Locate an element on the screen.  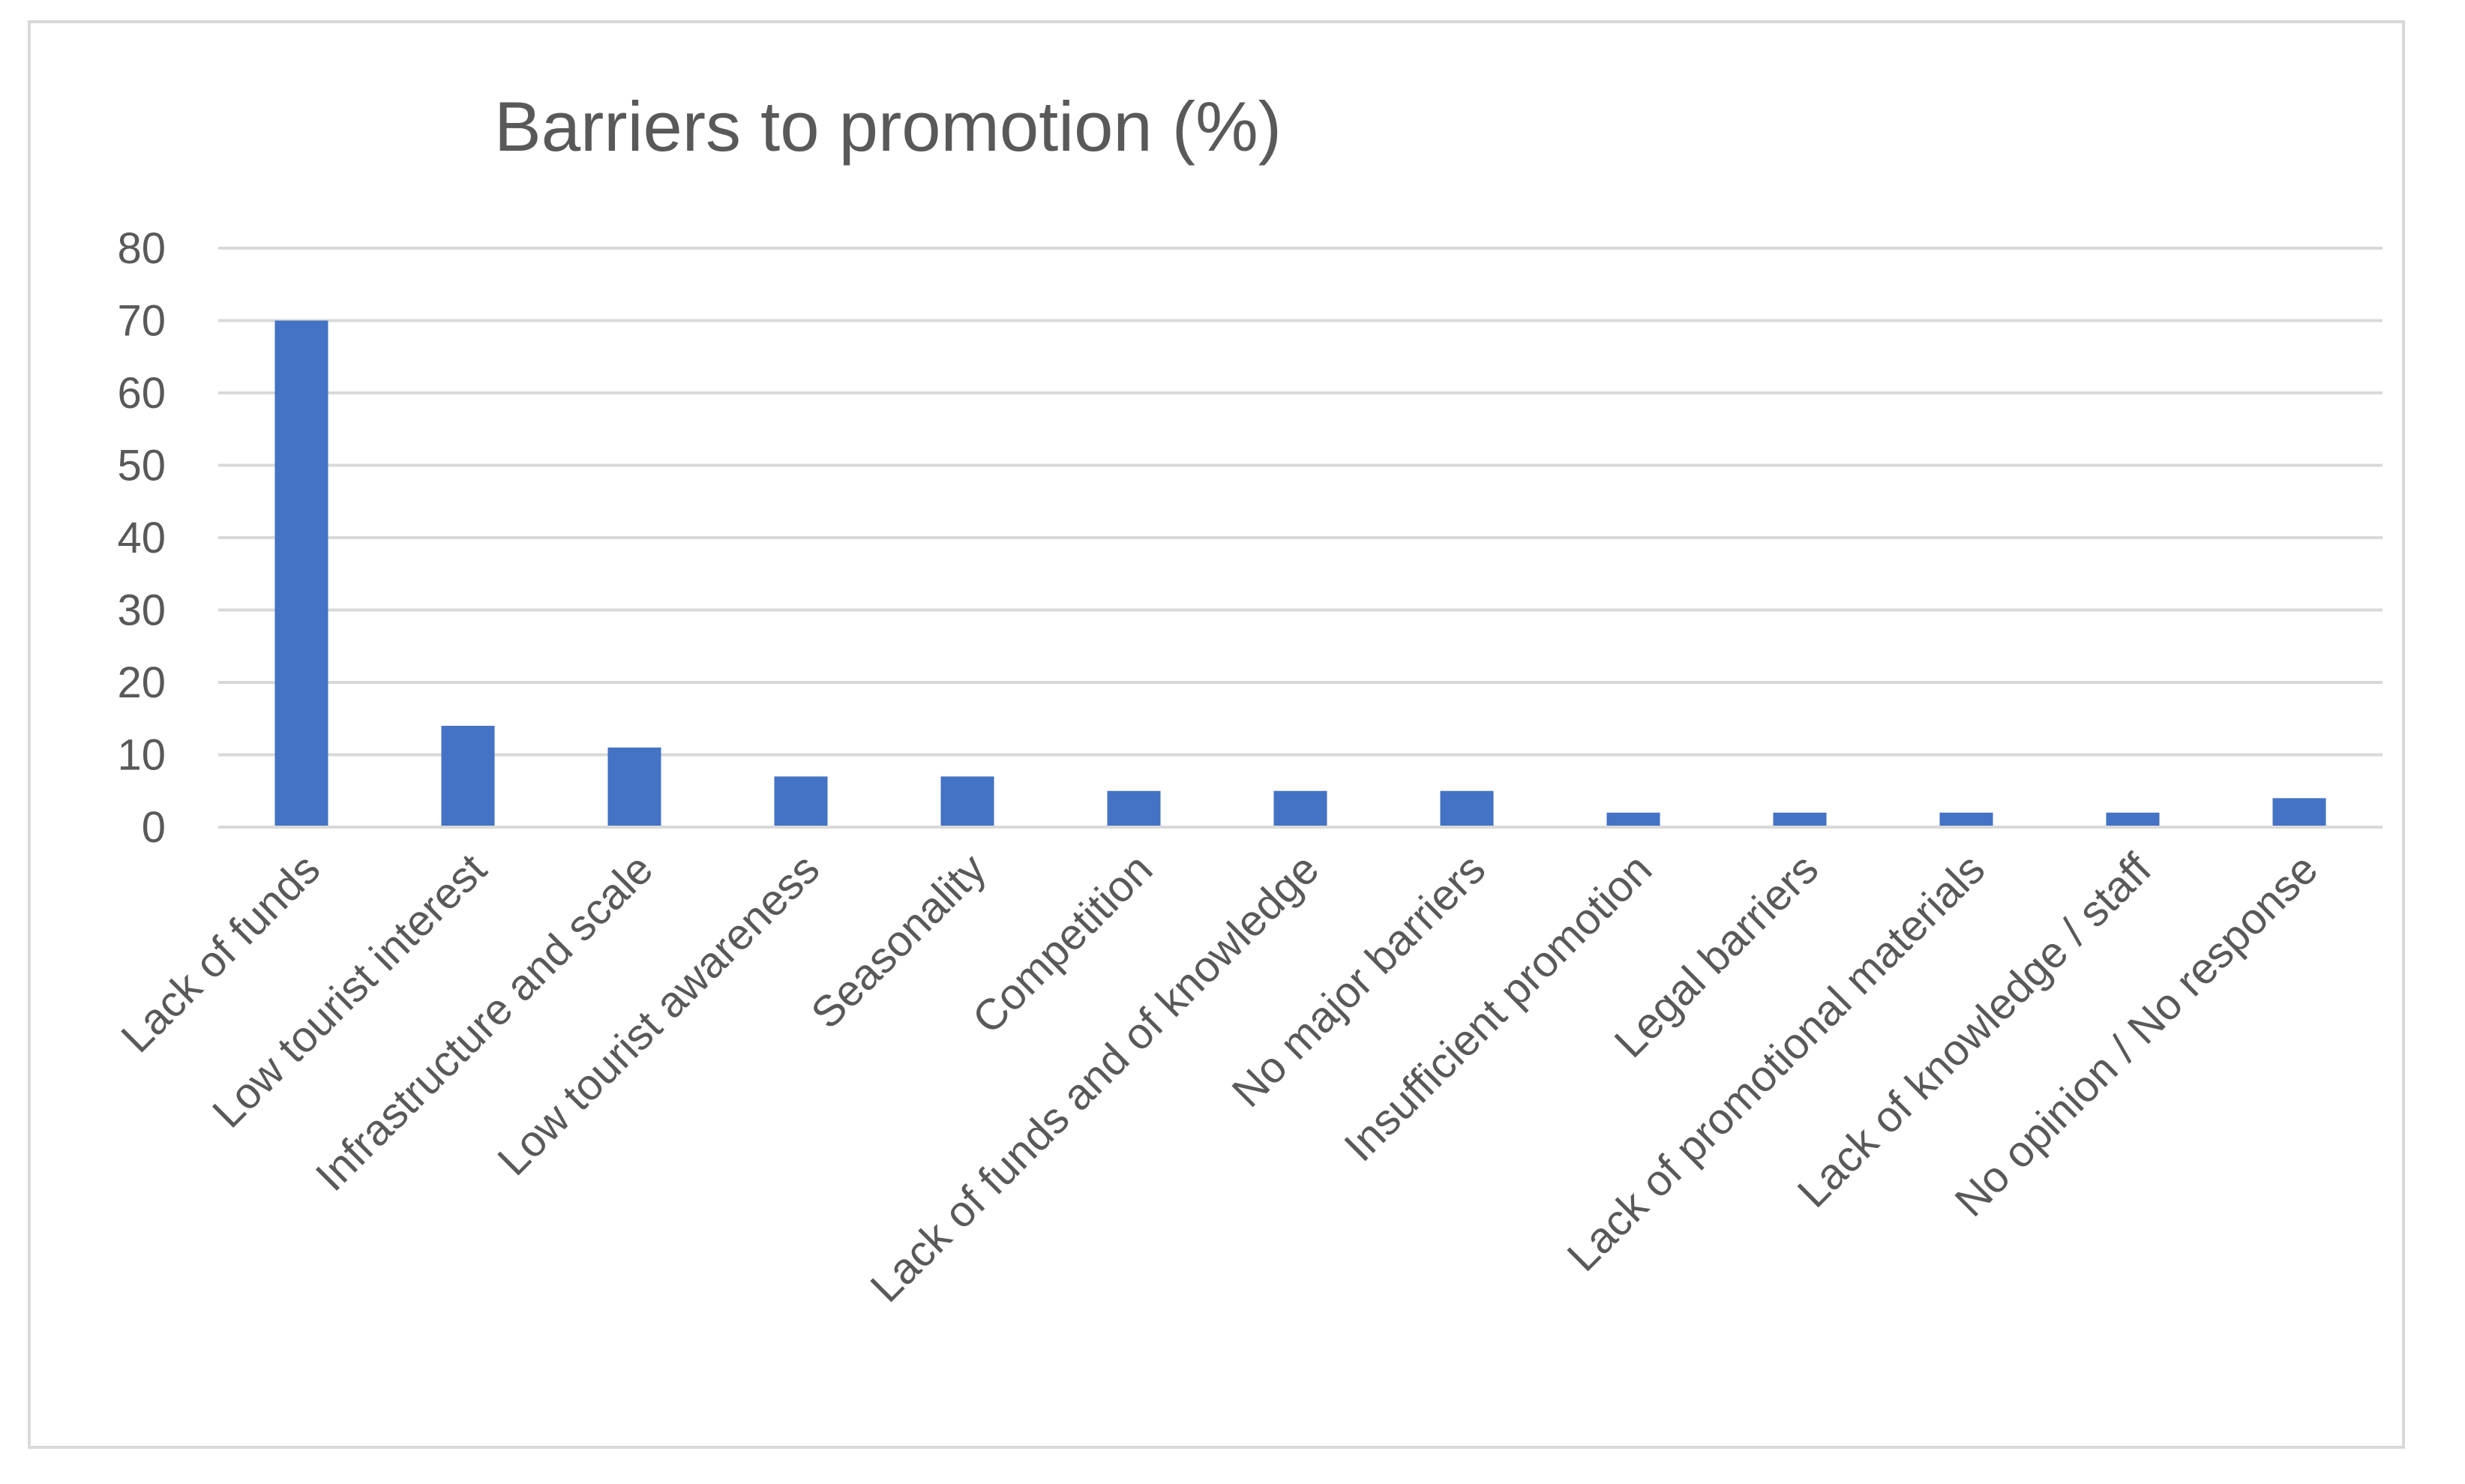
y-tick-label: 60 is located at coordinates (141, 393).